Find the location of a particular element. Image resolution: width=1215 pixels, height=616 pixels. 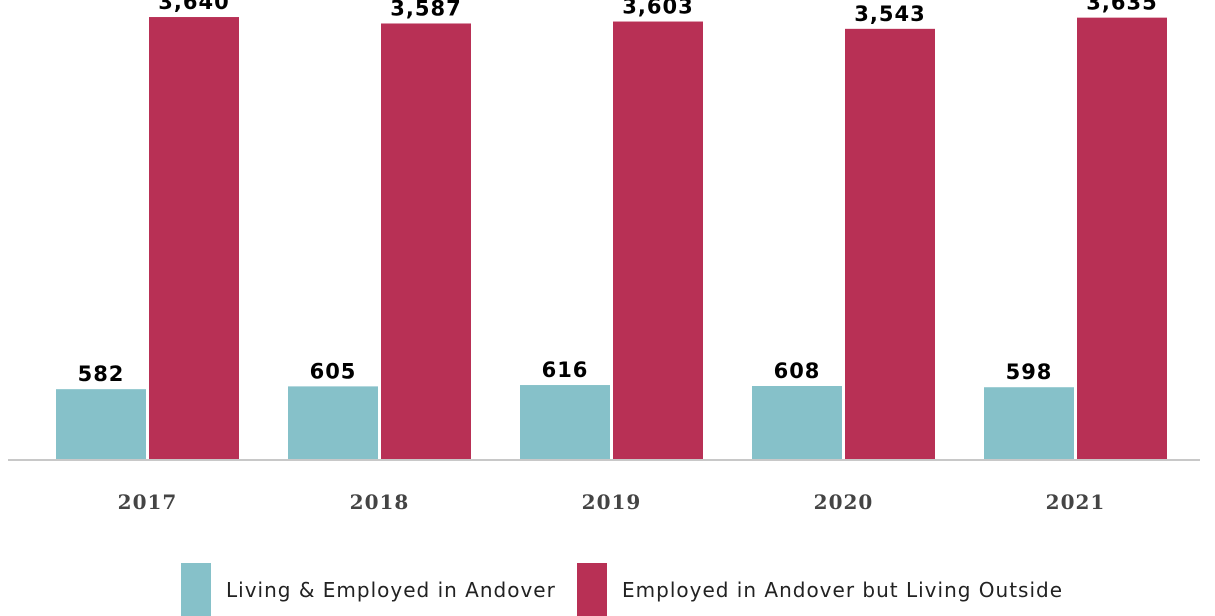

bar-employed-outside-2017 is located at coordinates (194, 238).